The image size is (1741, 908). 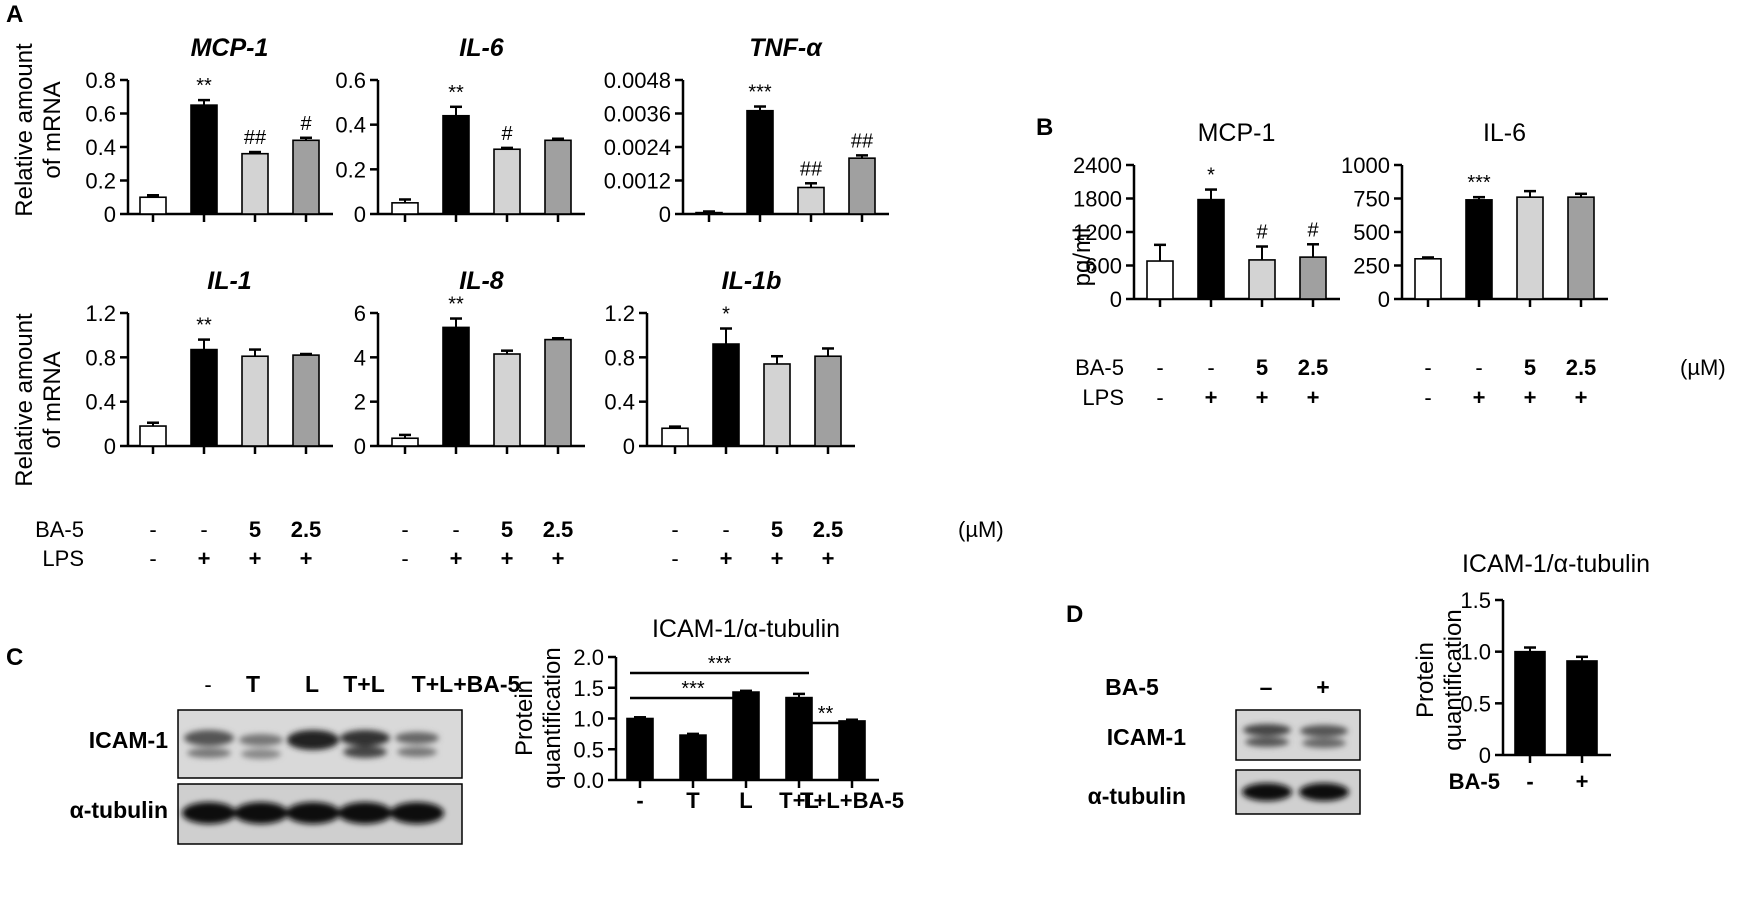 I want to click on panel-label-a: A, so click(x=14, y=14).